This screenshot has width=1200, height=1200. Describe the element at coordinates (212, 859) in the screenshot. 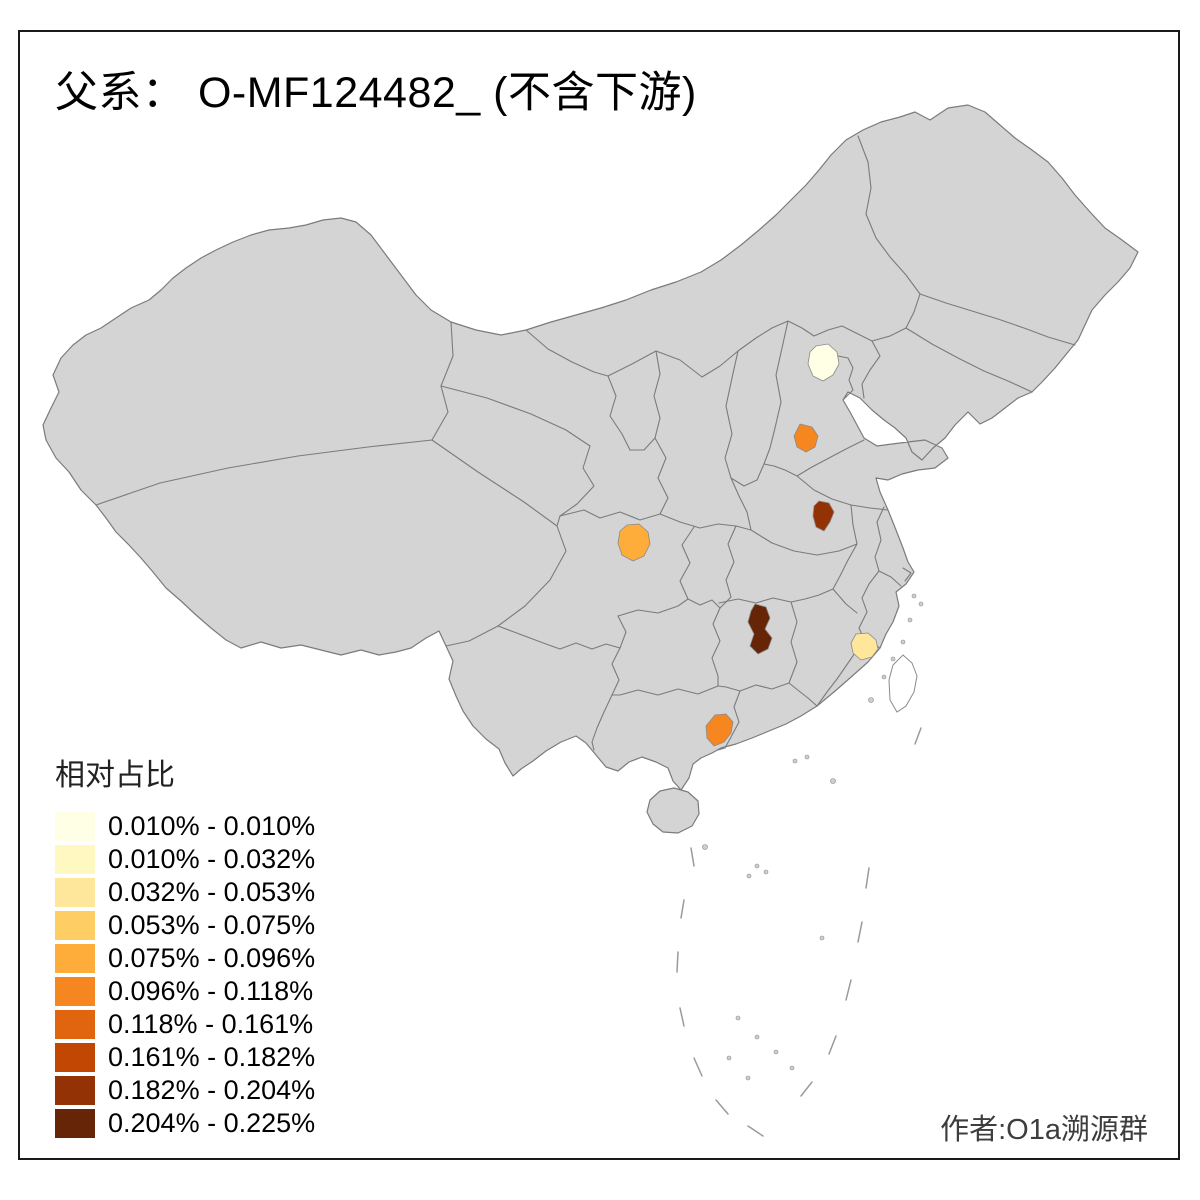

I see `legend-label: 0.010% - 0.032%` at that location.